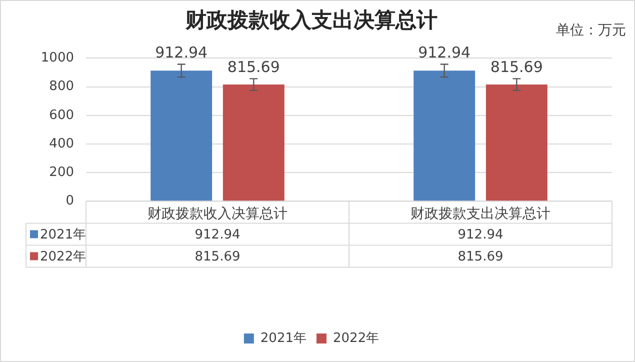 The width and height of the screenshot is (635, 362). Describe the element at coordinates (61, 86) in the screenshot. I see `y-tick-label: 800` at that location.